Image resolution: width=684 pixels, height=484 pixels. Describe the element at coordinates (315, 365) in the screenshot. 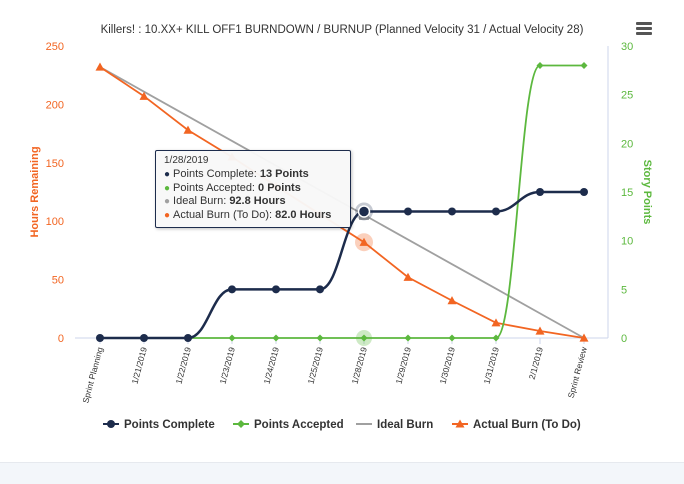

I see `x-tick-label: 1/25/2019` at that location.